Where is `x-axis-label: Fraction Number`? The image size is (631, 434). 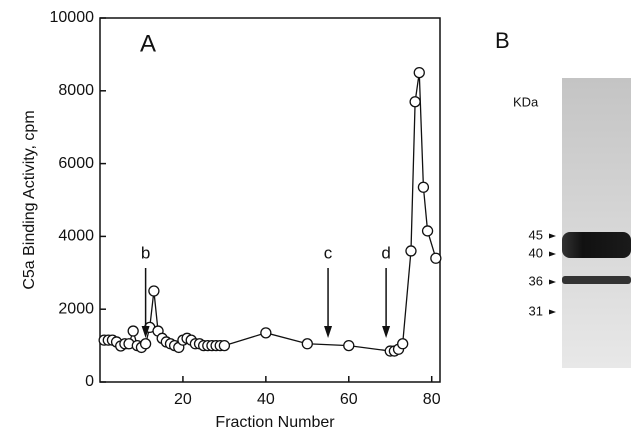 x-axis-label: Fraction Number is located at coordinates (275, 422).